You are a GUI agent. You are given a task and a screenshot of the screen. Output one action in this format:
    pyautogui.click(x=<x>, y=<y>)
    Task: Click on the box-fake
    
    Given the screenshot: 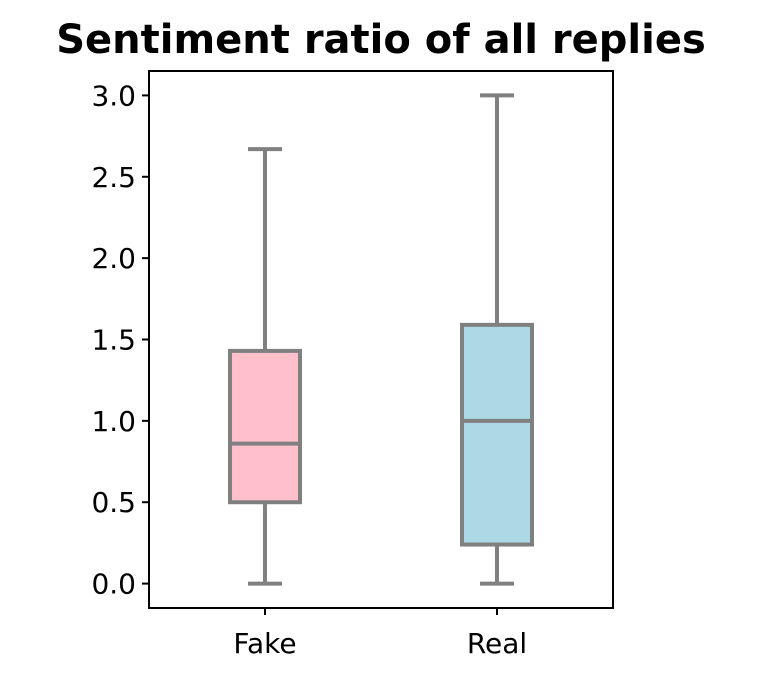 What is the action you would take?
    pyautogui.click(x=265, y=366)
    